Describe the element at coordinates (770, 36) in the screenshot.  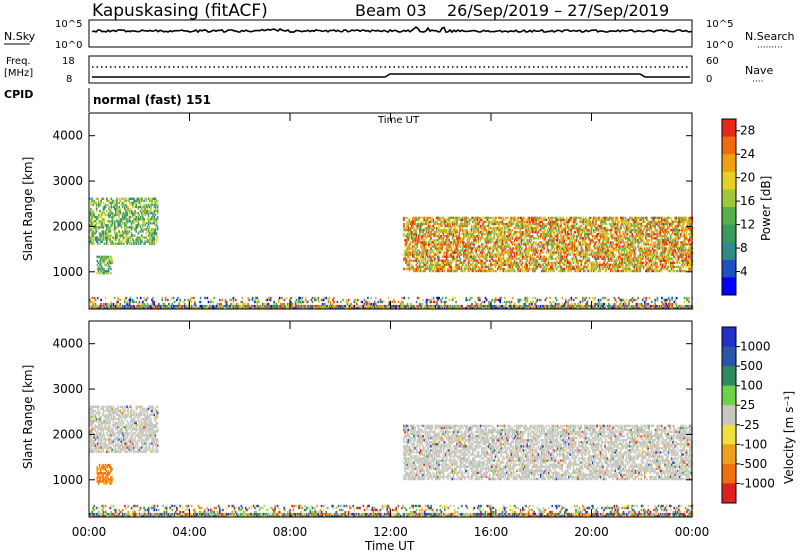
I see `search-noise-label: N.Search` at that location.